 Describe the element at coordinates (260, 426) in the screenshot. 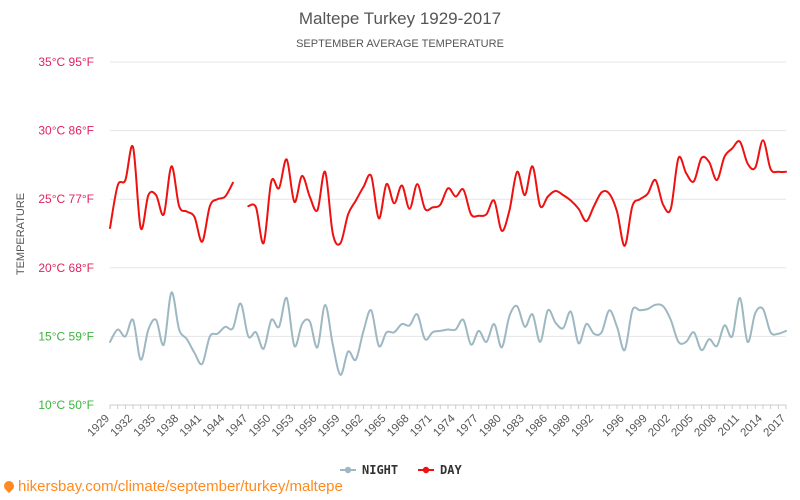

I see `x-tick-label: 1950` at that location.